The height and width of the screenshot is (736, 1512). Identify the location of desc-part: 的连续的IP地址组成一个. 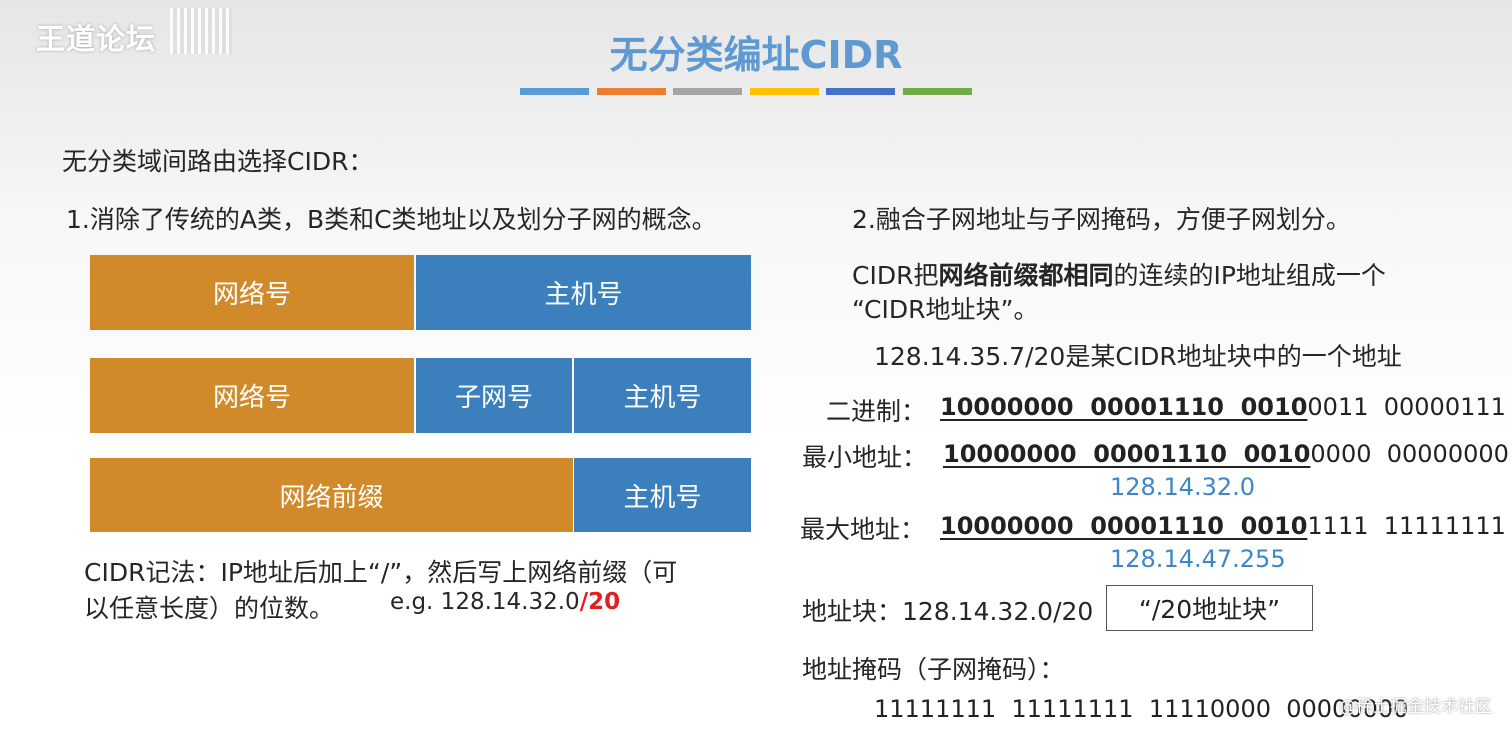
(1249, 275).